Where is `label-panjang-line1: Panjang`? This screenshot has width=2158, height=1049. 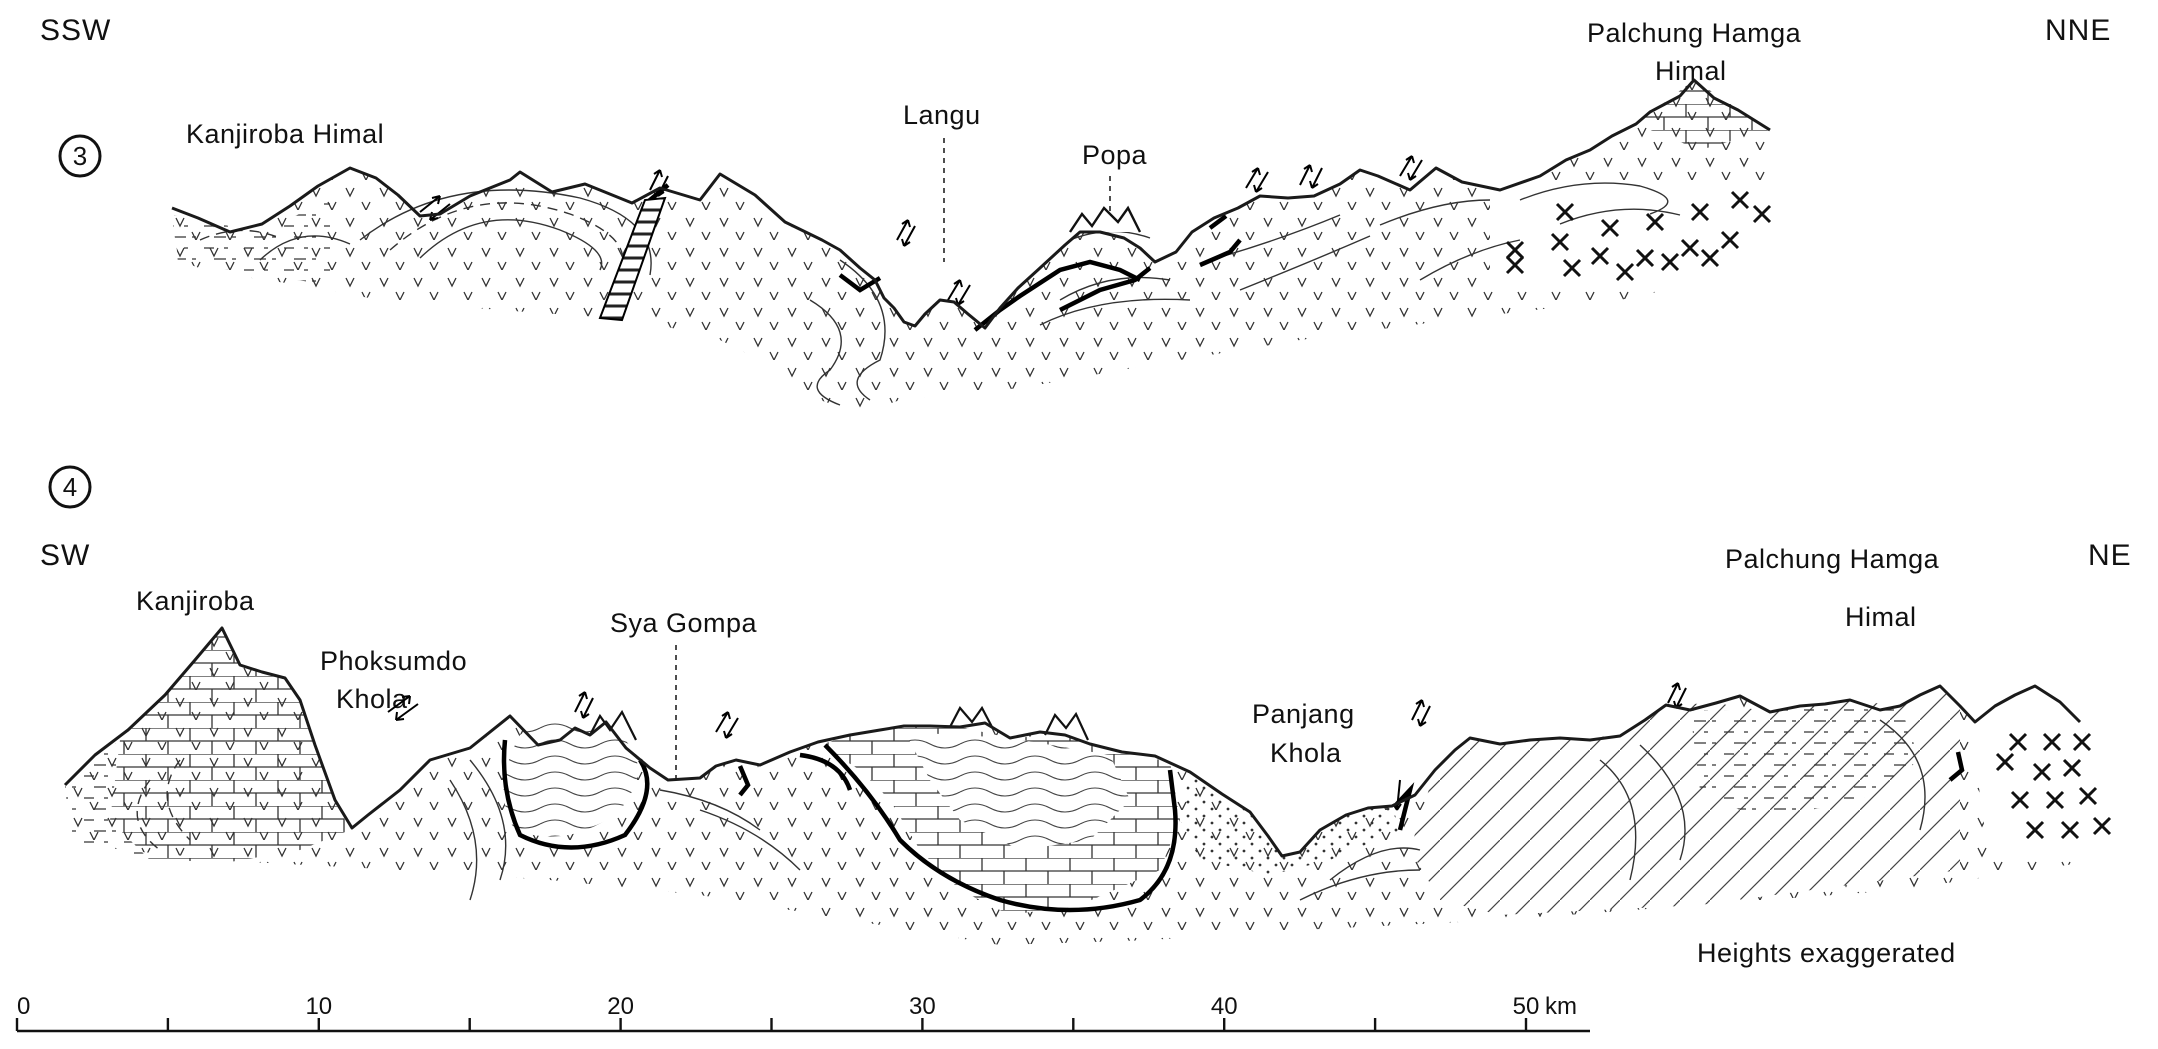 label-panjang-line1: Panjang is located at coordinates (1303, 714).